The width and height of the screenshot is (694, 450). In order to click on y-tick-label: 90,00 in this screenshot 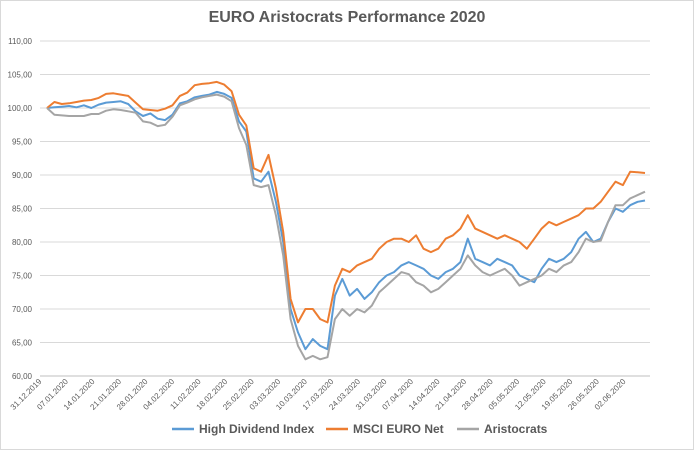, I will do `click(22, 175)`.